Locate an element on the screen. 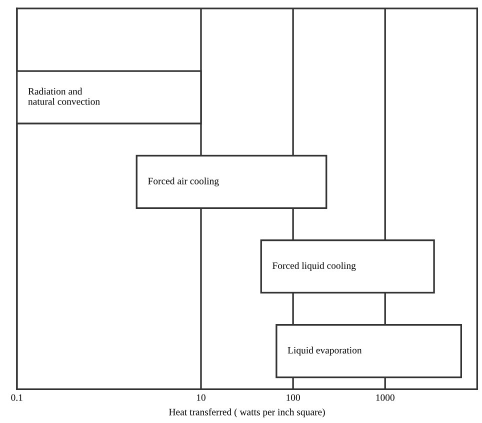  x-tick-label: 100 is located at coordinates (293, 397).